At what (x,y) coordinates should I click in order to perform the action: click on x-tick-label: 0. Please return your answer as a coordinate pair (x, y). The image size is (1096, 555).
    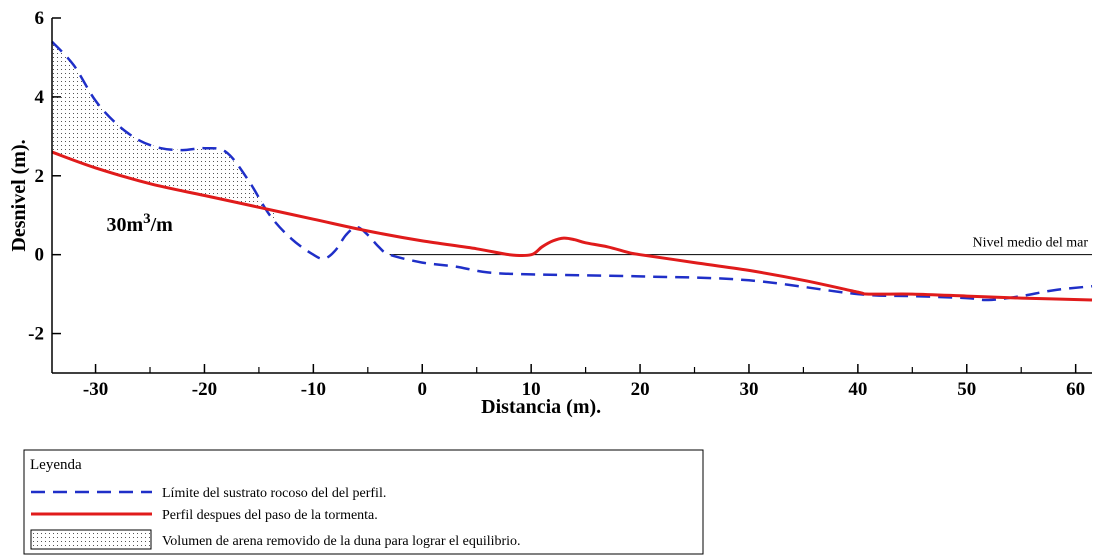
    Looking at the image, I should click on (423, 389).